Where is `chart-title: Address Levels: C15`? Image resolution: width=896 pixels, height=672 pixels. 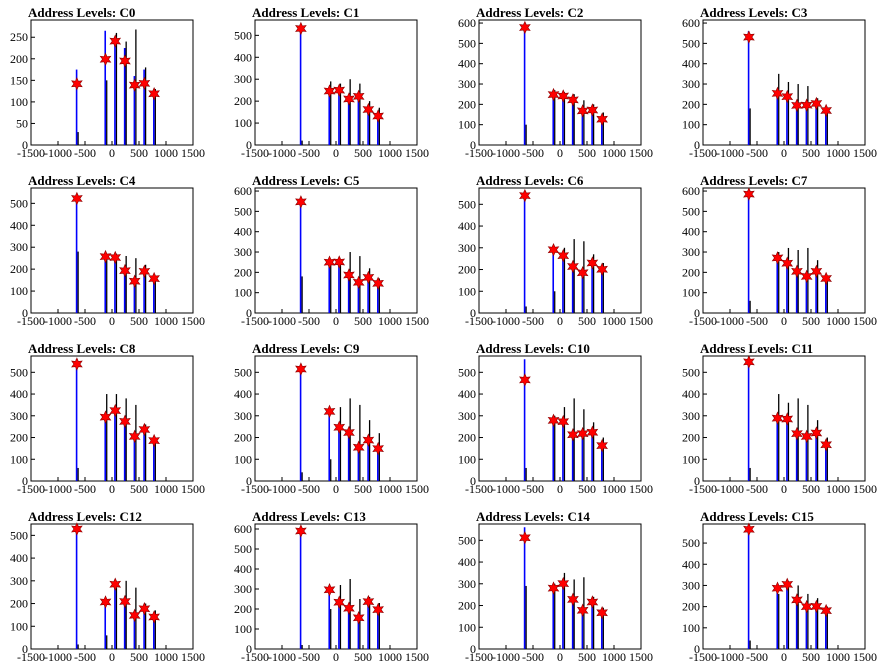
chart-title: Address Levels: C15 is located at coordinates (757, 516).